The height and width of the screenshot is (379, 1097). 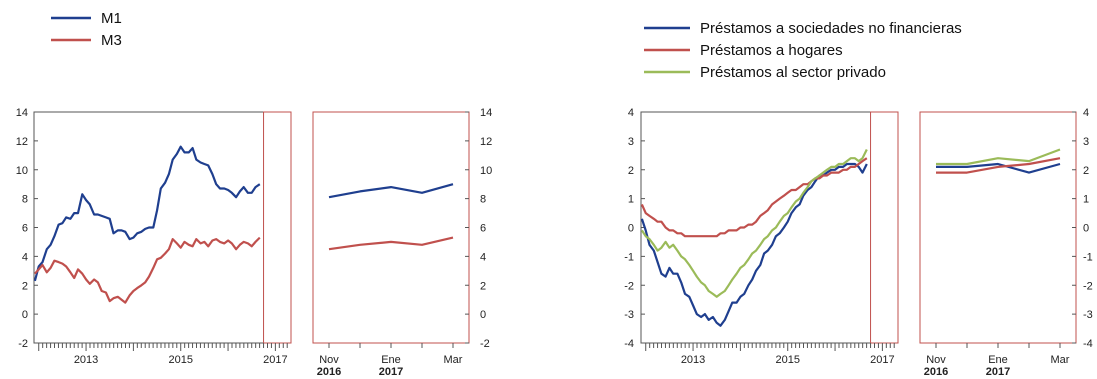 What do you see at coordinates (793, 72) in the screenshot?
I see `legend-entry: Préstamos al sector privado` at bounding box center [793, 72].